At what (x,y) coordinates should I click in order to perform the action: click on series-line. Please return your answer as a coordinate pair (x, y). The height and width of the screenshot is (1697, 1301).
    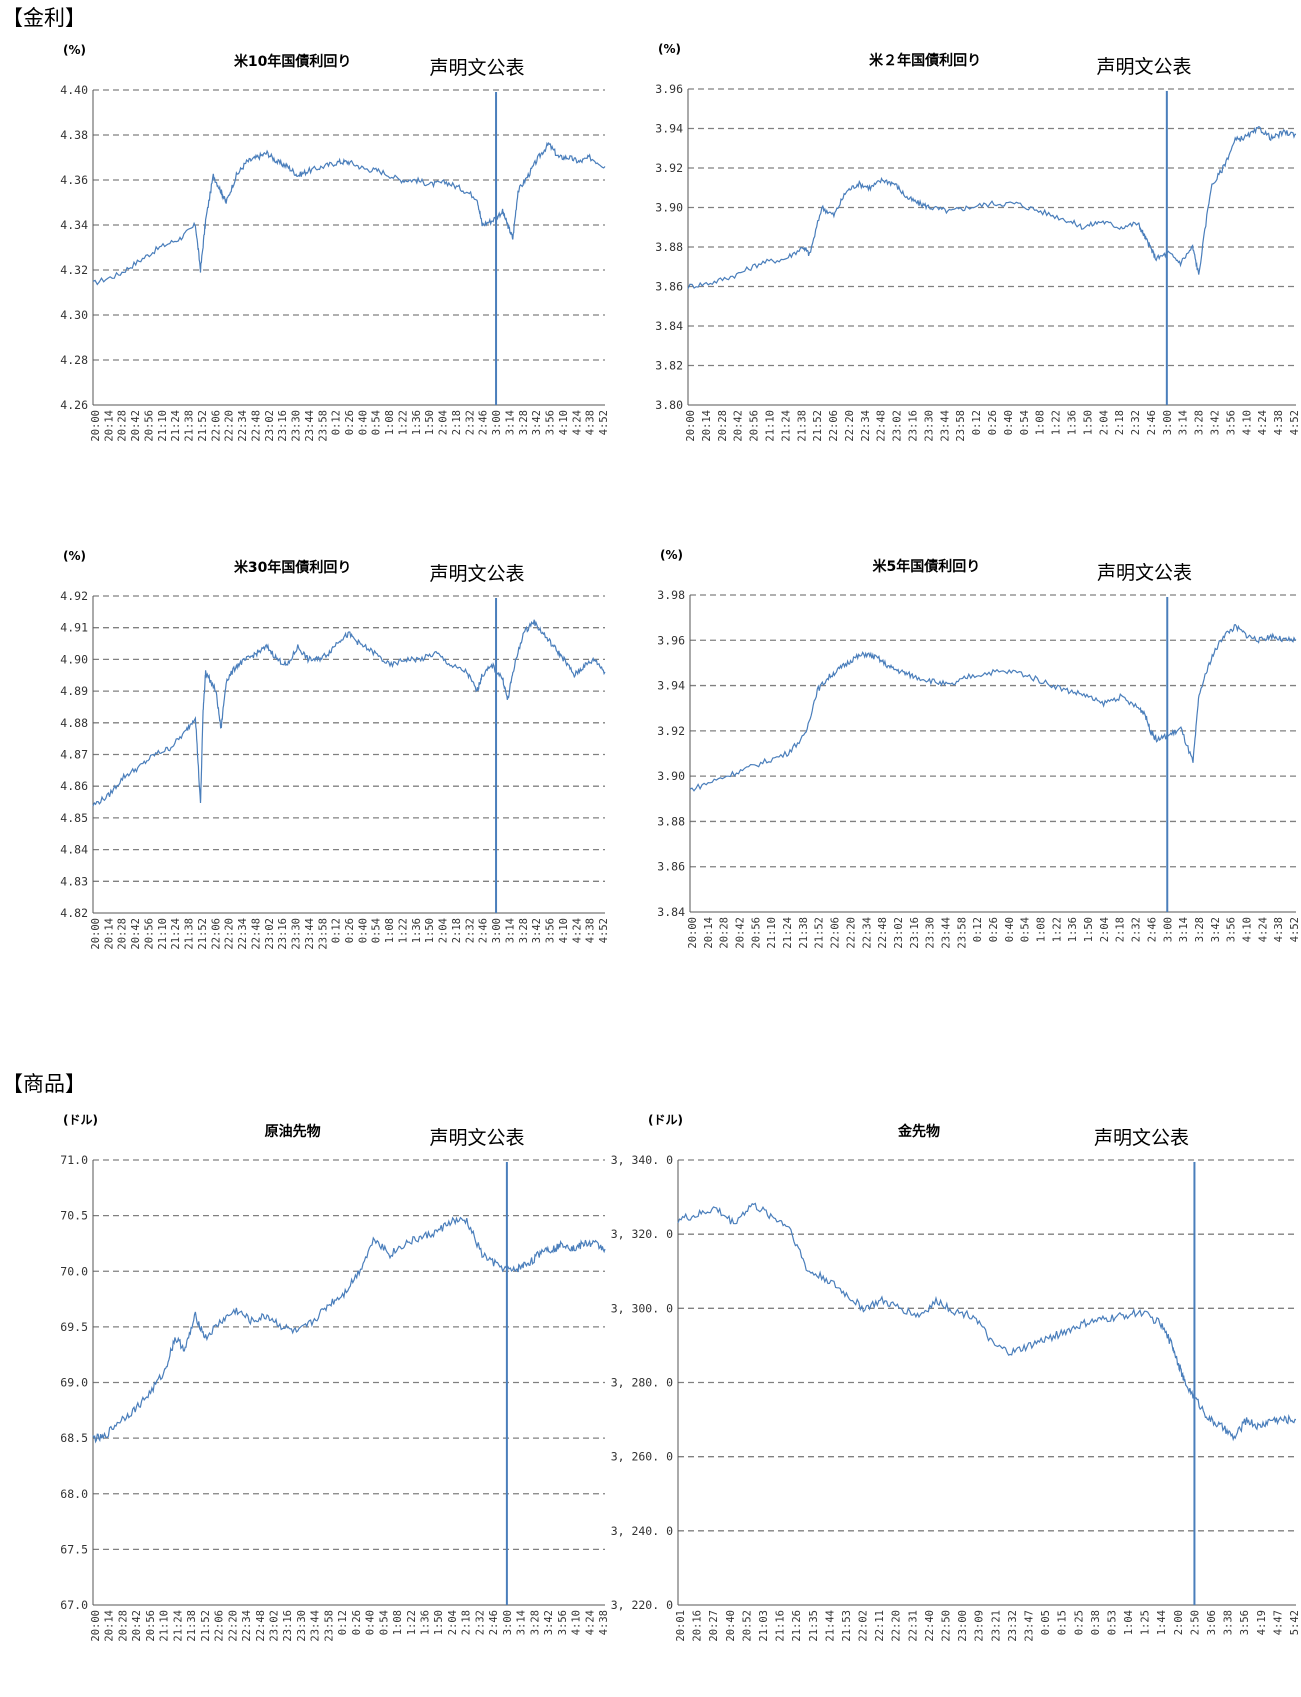
    Looking at the image, I should click on (987, 1322).